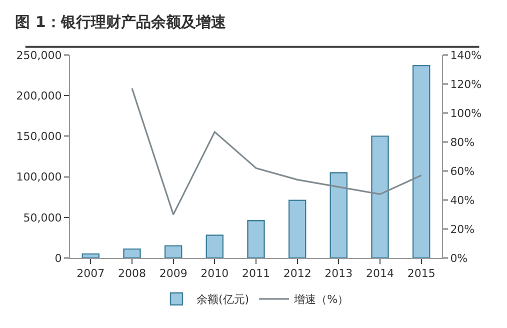 The width and height of the screenshot is (507, 328). Describe the element at coordinates (39, 95) in the screenshot. I see `y-tick-label: 200,000` at that location.